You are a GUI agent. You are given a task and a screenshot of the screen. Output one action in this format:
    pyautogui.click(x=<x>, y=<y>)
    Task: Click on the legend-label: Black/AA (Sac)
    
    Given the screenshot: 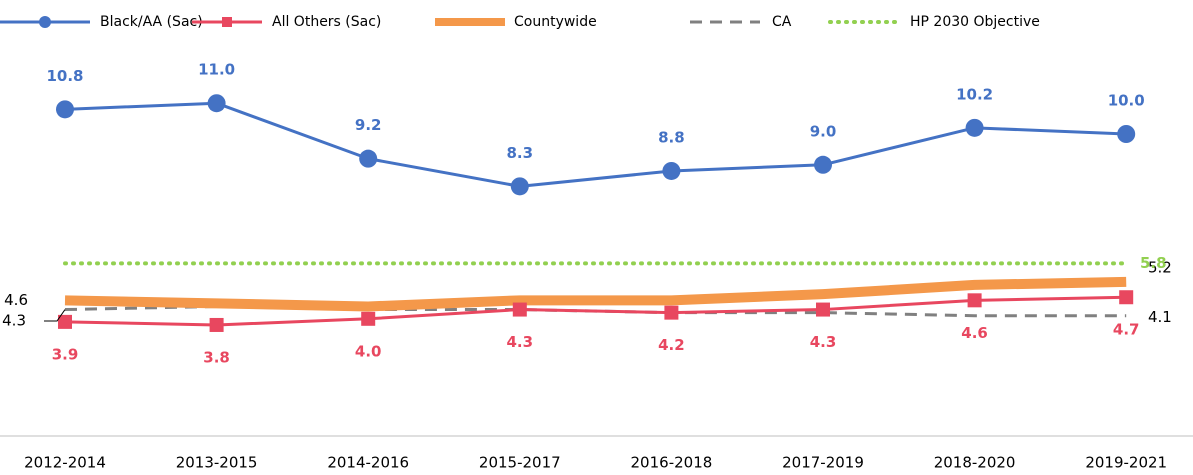 What is the action you would take?
    pyautogui.click(x=151, y=22)
    